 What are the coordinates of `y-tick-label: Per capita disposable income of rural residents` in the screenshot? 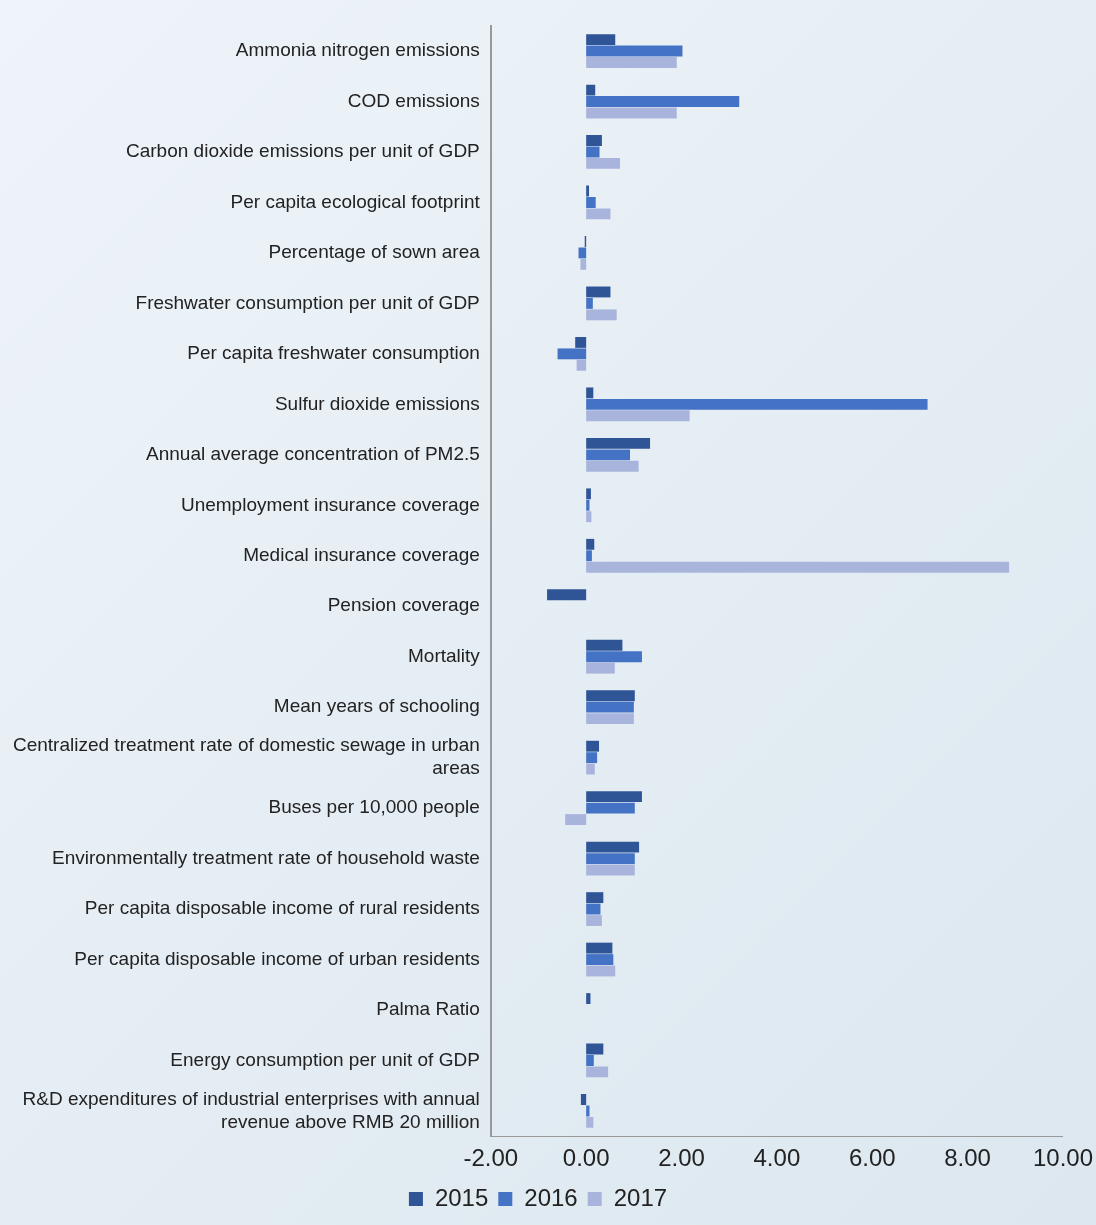 It's located at (282, 908).